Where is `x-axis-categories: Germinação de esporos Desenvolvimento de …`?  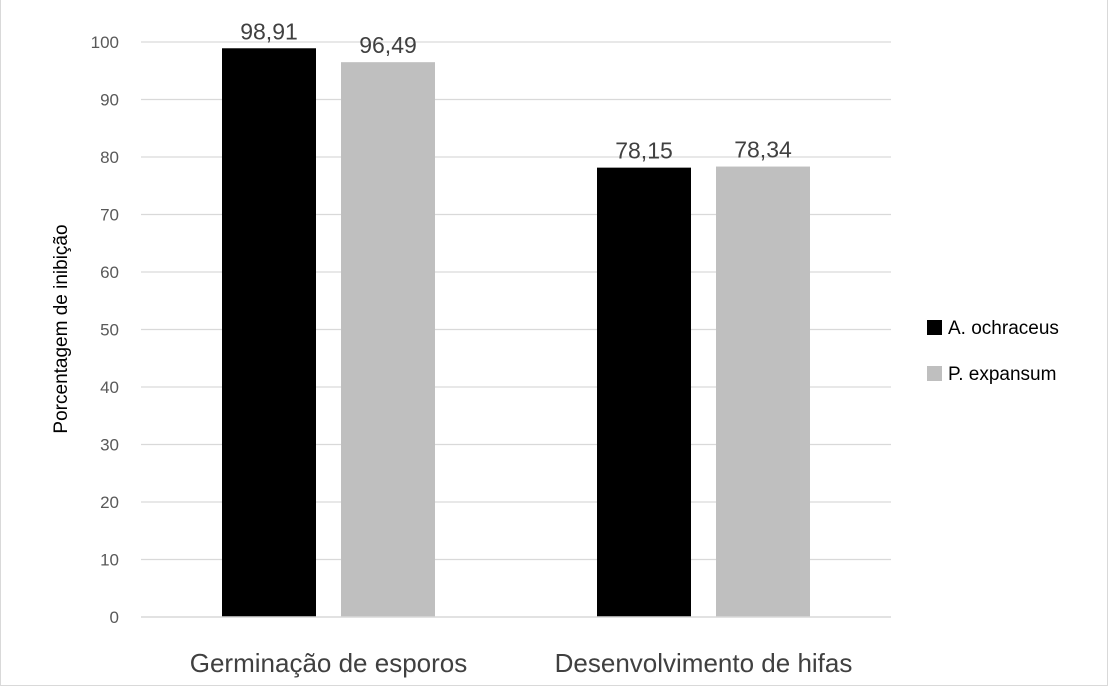
x-axis-categories: Germinação de esporos Desenvolvimento de … is located at coordinates (521, 663).